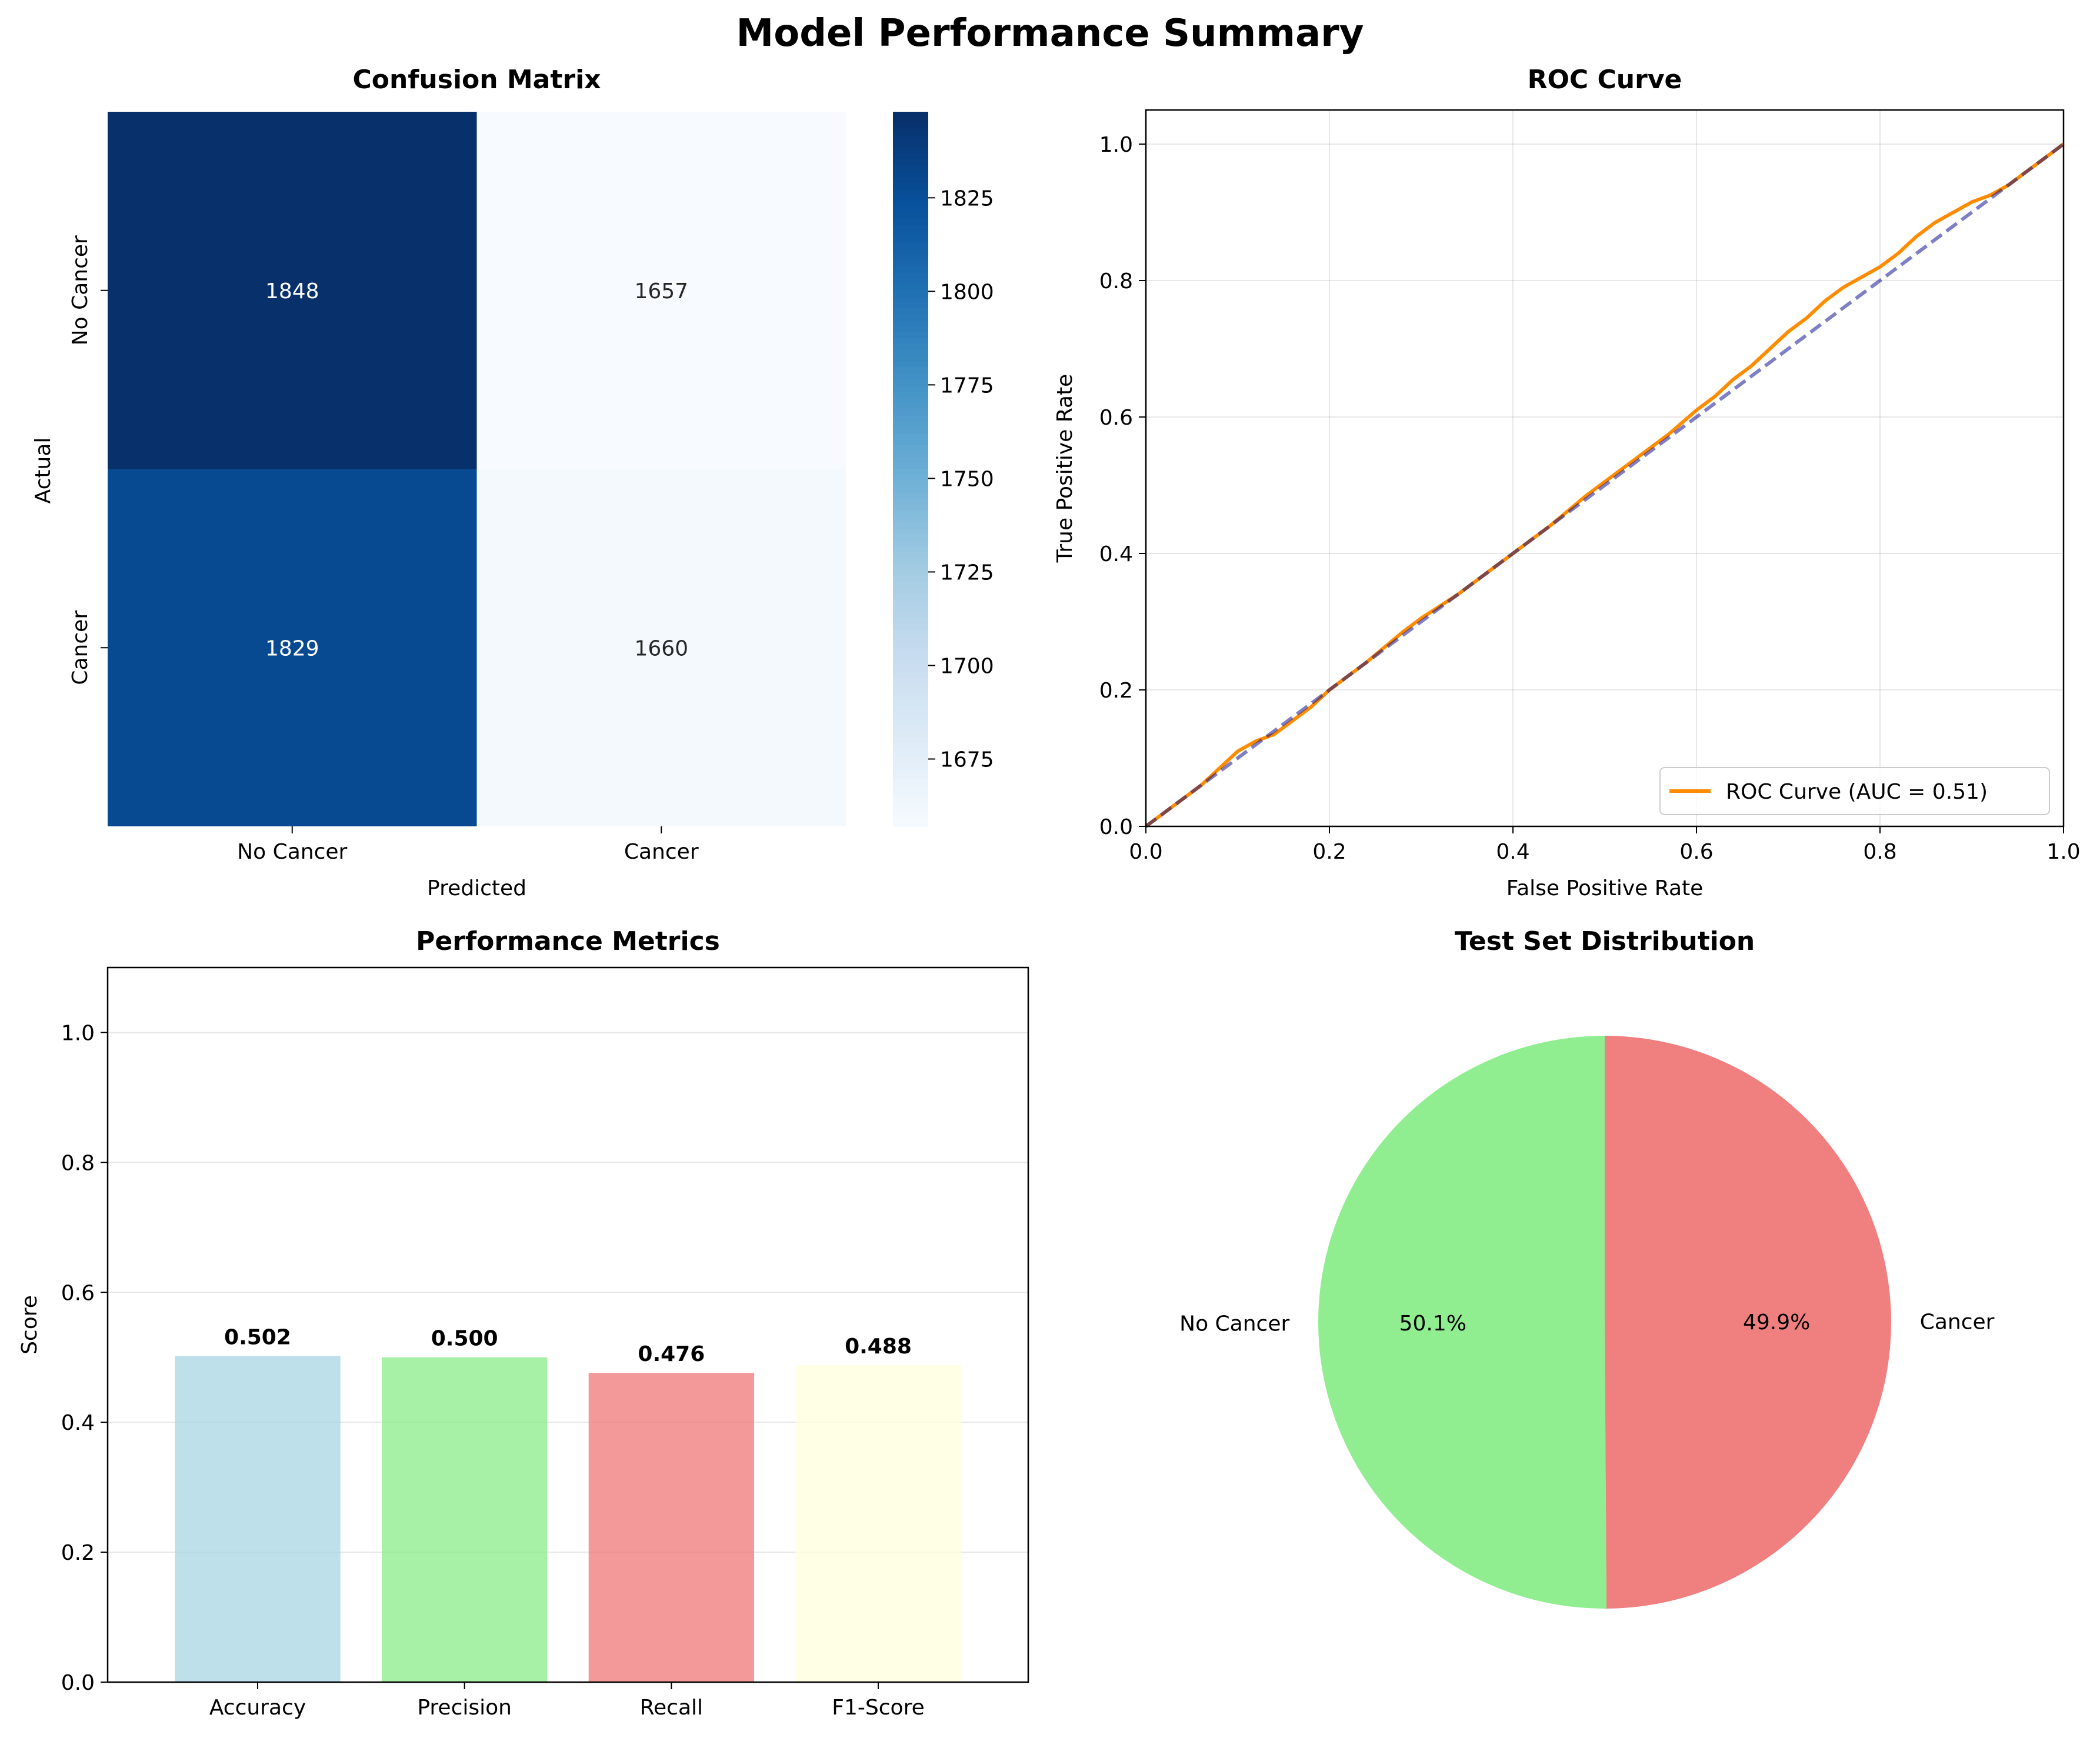 The height and width of the screenshot is (1738, 2100). Describe the element at coordinates (967, 292) in the screenshot. I see `colorbar-tick-label: 1800` at that location.